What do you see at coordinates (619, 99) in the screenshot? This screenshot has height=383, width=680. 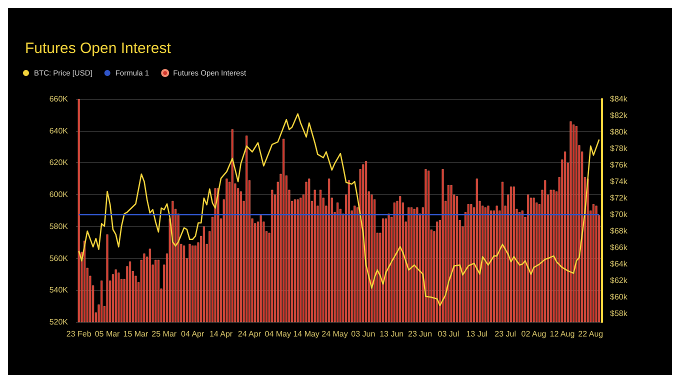 I see `y2-tick-label: $84k` at bounding box center [619, 99].